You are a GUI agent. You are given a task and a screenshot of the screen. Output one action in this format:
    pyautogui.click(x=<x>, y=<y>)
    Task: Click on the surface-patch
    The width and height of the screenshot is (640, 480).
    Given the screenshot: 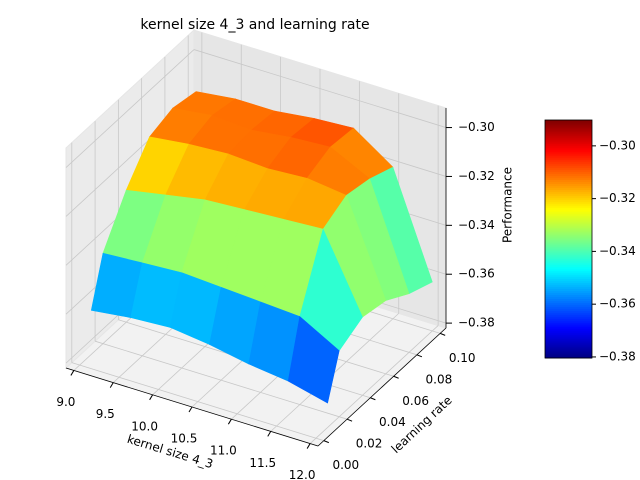 What is the action you would take?
    pyautogui.click(x=313, y=360)
    